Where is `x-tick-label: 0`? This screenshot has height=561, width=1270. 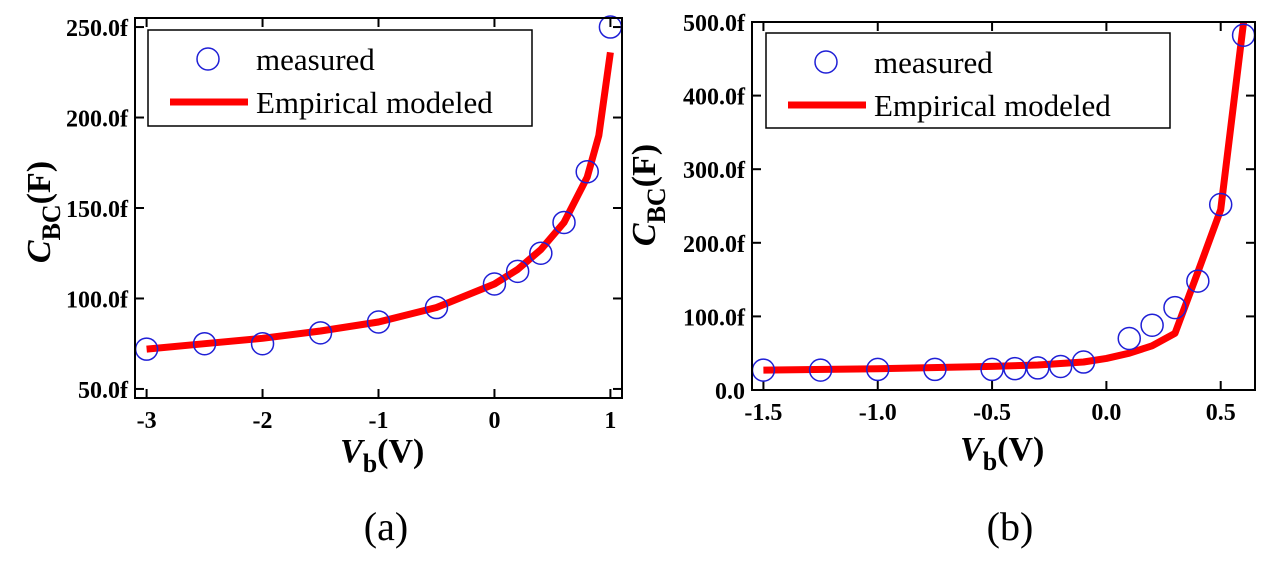 x-tick-label: 0 is located at coordinates (494, 421).